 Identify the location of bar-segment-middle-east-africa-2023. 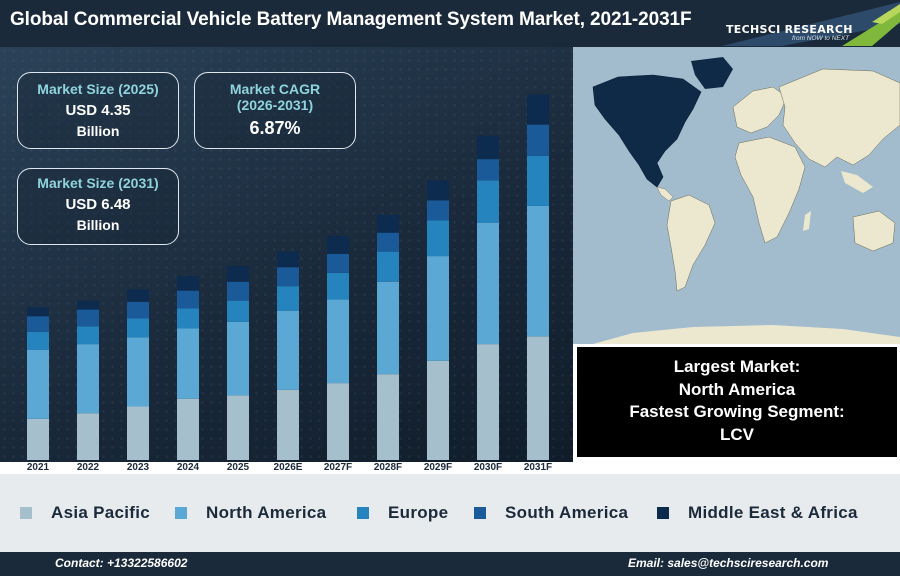
(138, 295).